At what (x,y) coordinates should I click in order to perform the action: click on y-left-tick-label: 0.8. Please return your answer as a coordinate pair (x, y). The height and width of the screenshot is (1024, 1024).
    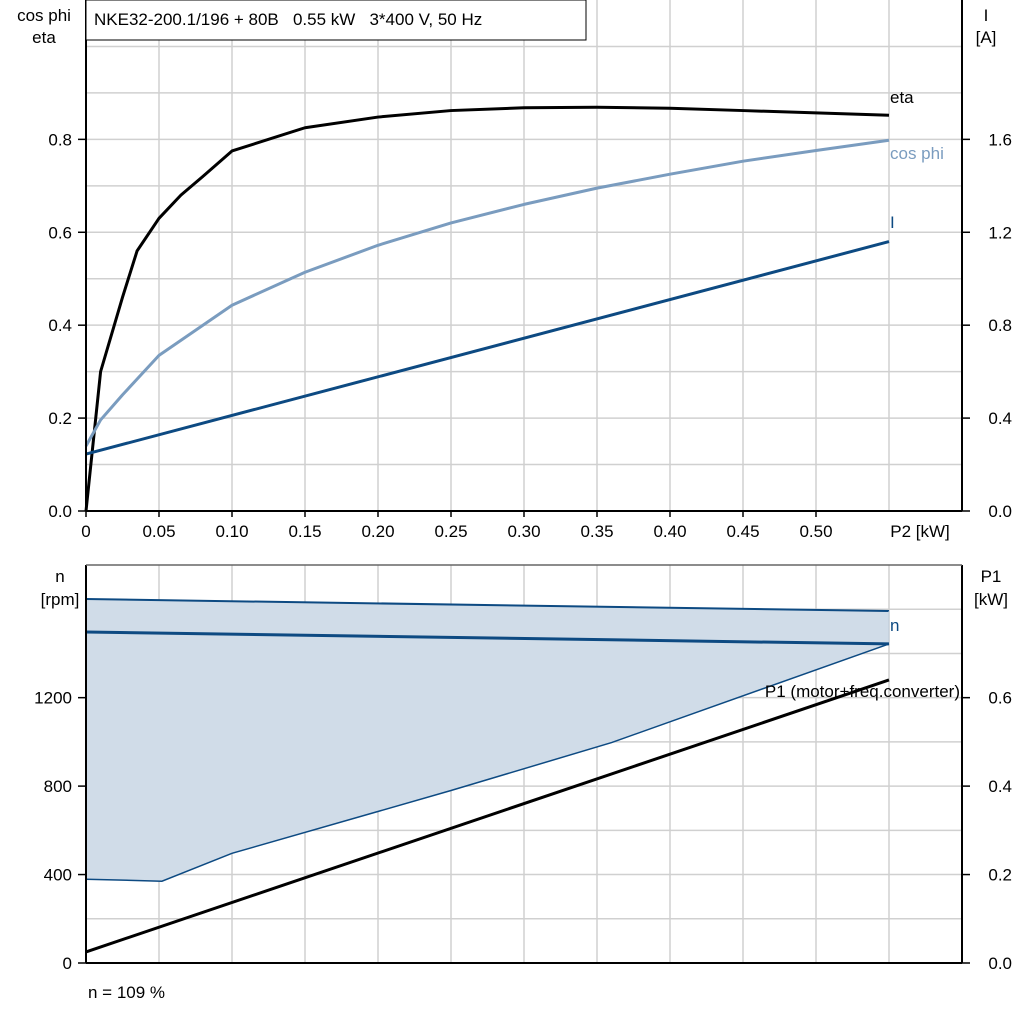
    Looking at the image, I should click on (60, 139).